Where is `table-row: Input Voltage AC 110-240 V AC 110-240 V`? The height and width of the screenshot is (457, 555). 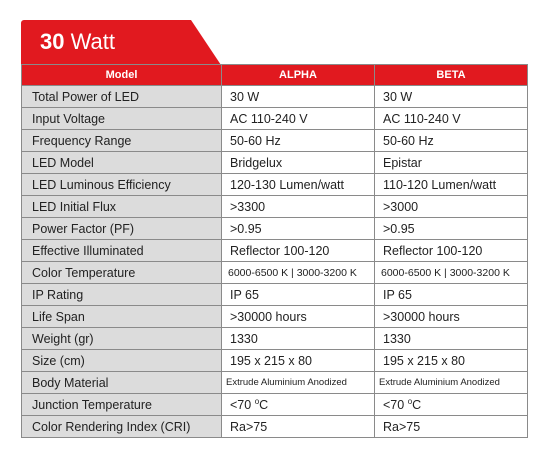
table-row: Input Voltage AC 110-240 V AC 110-240 V is located at coordinates (274, 118).